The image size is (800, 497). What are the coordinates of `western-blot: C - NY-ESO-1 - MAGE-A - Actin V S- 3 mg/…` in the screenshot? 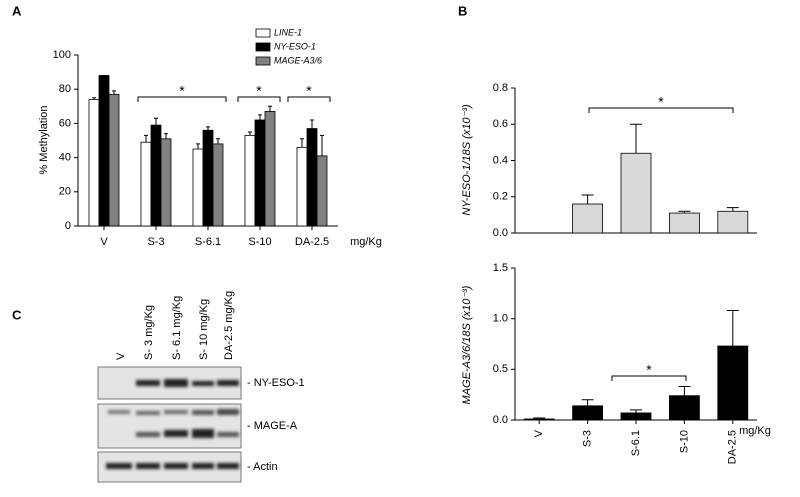 It's located at (158, 387).